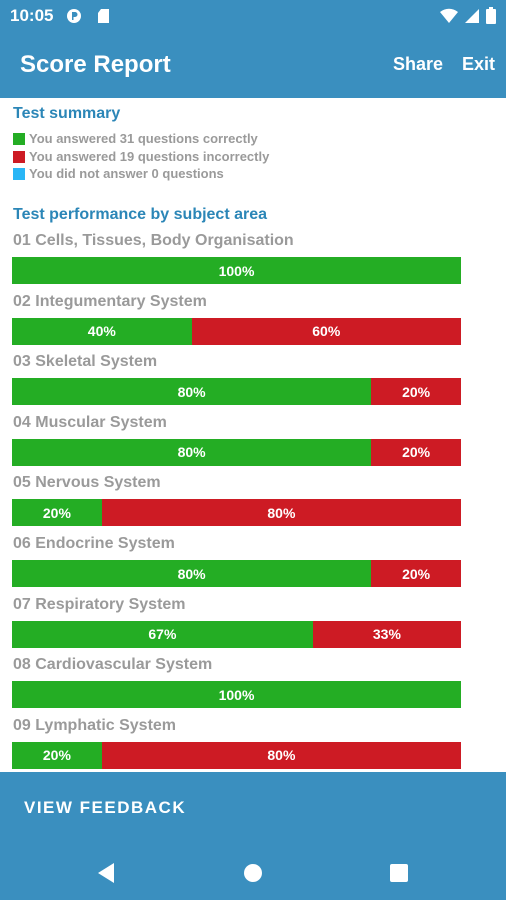 The width and height of the screenshot is (506, 900). Describe the element at coordinates (19, 156) in the screenshot. I see `incorrect-swatch` at that location.